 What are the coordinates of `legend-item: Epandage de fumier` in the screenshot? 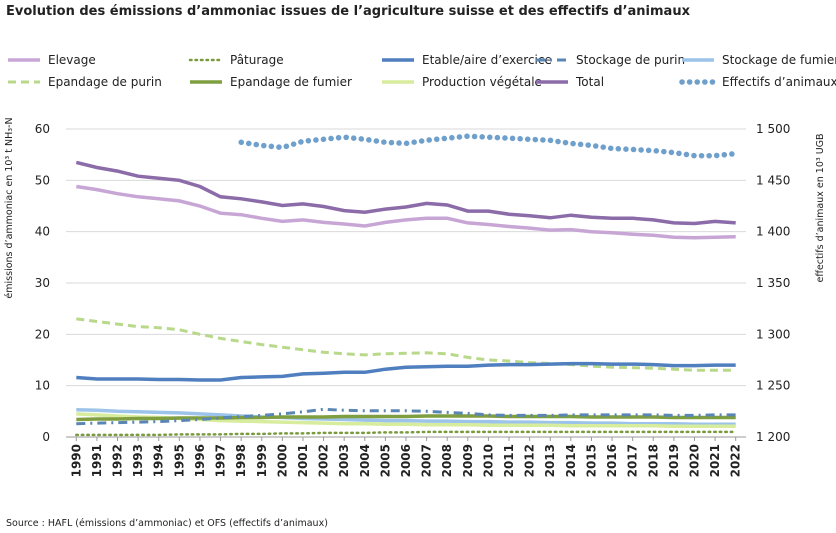 It's located at (271, 82).